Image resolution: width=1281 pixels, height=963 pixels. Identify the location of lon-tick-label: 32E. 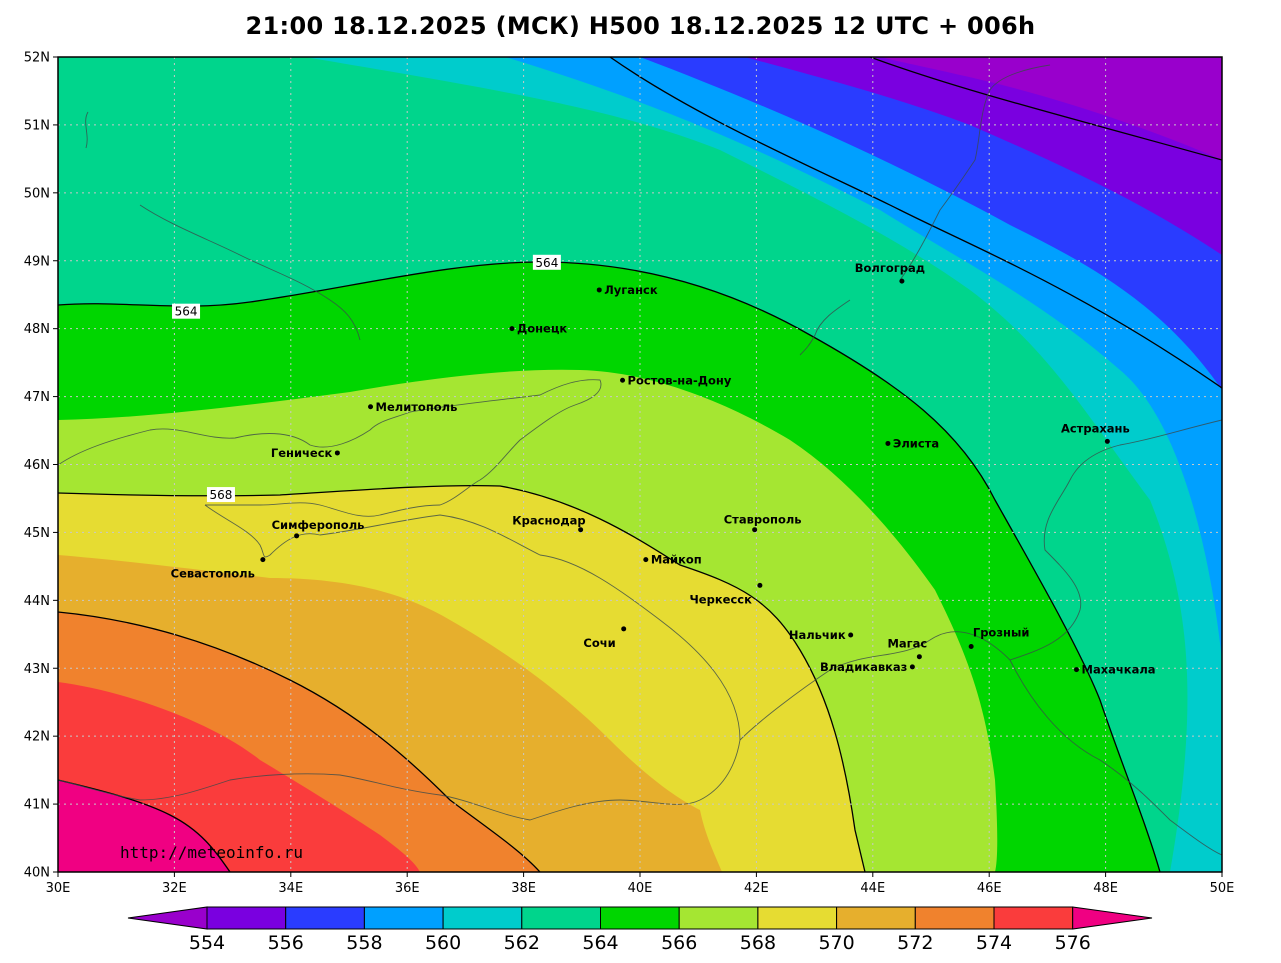
(174, 888).